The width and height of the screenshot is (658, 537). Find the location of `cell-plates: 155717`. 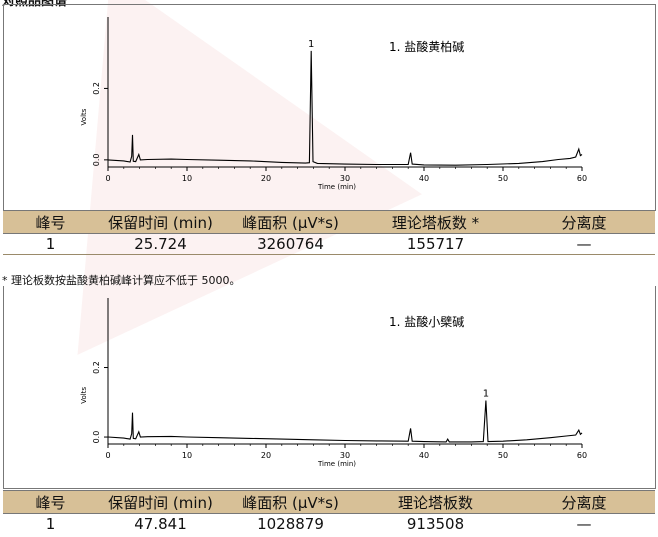

cell-plates: 155717 is located at coordinates (435, 244).